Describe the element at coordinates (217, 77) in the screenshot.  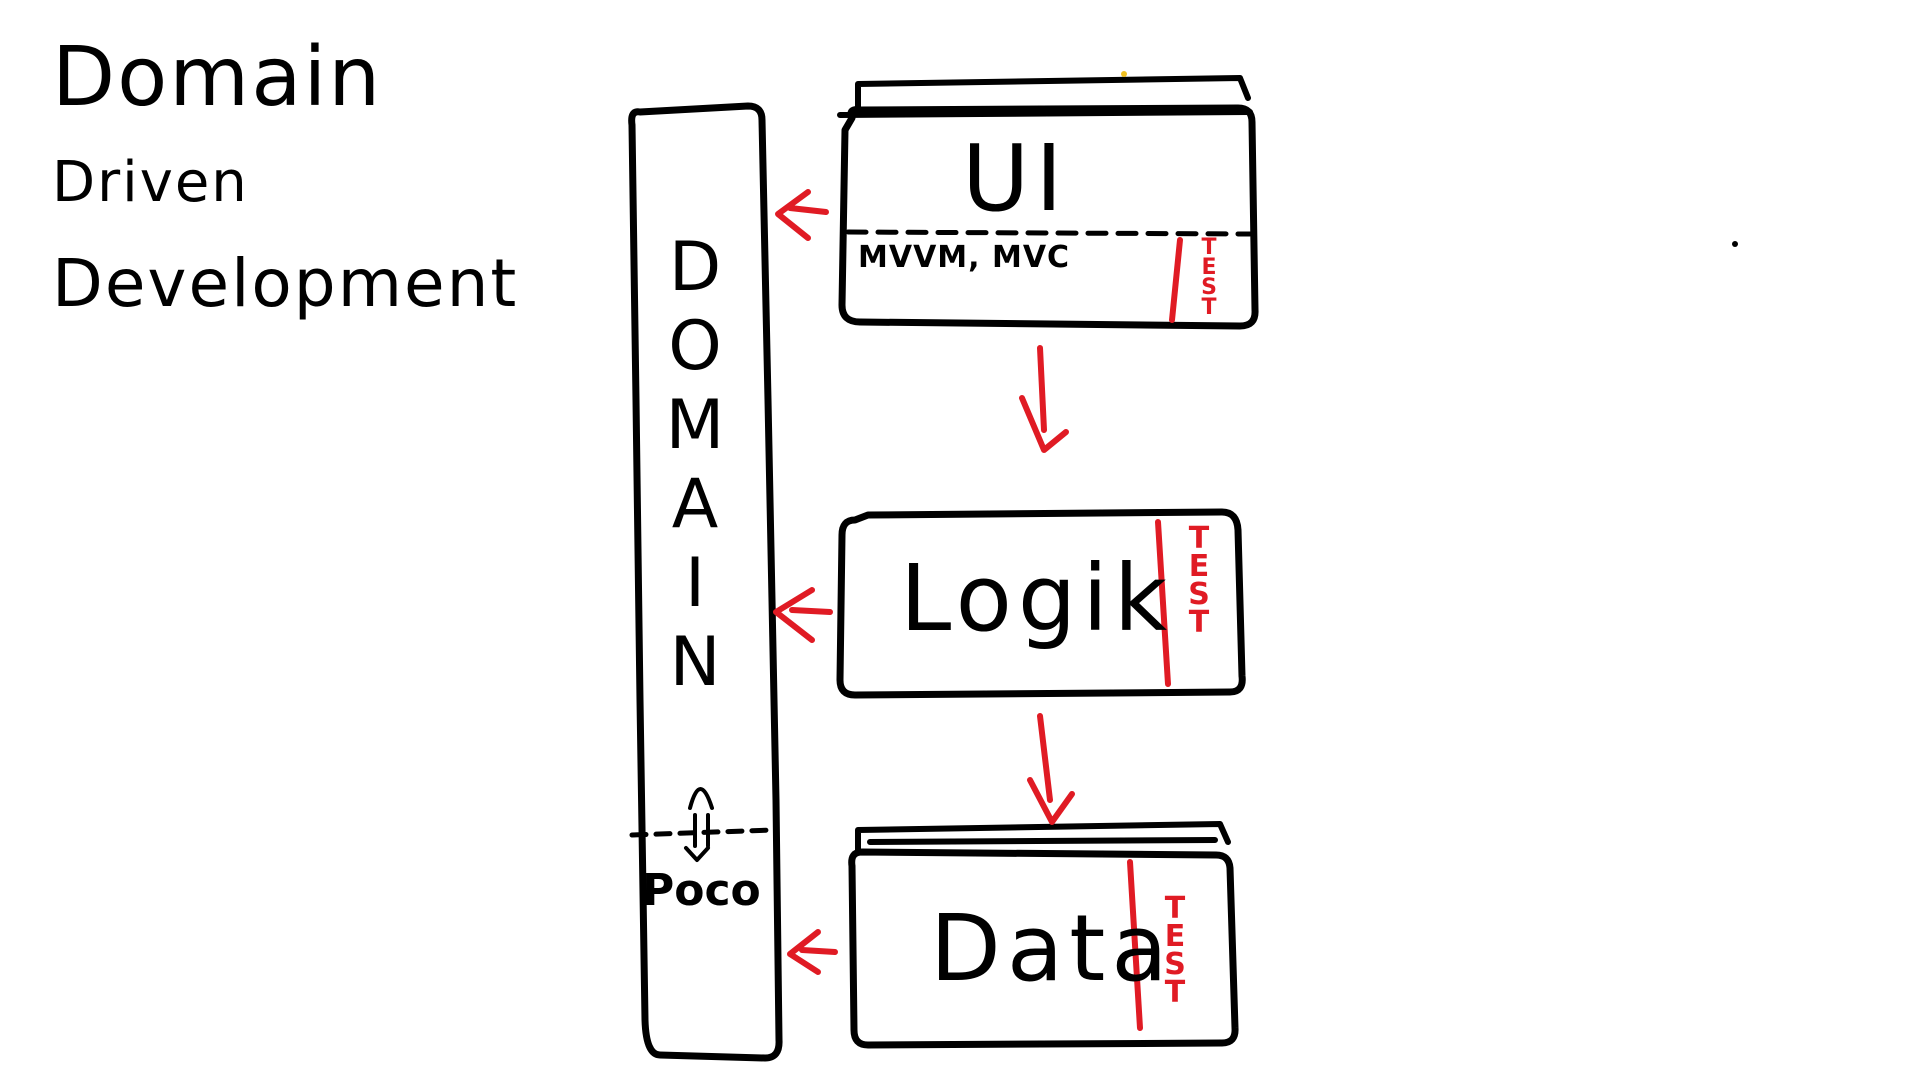
I see `title-line-domain: Domain` at that location.